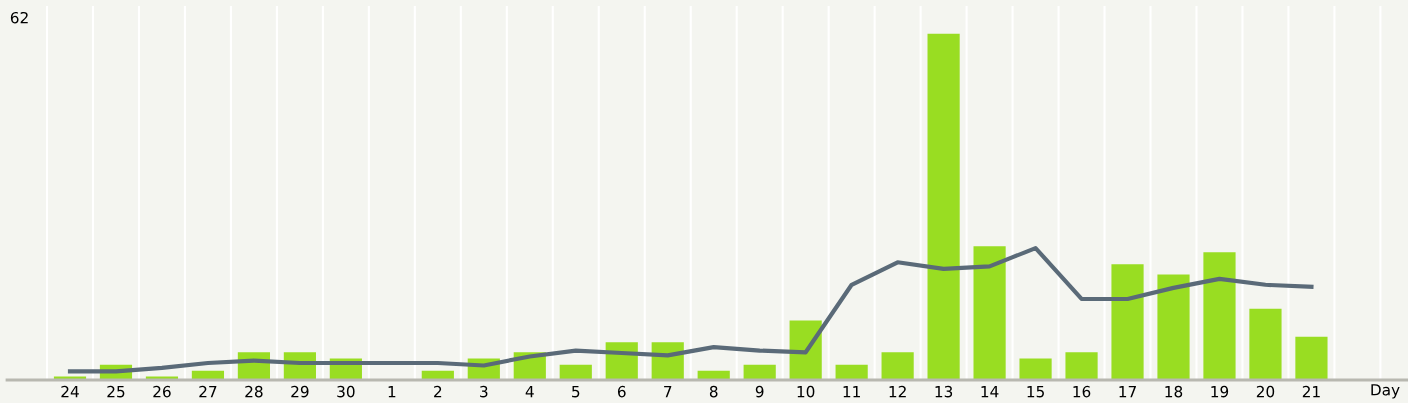 This screenshot has height=403, width=1408. What do you see at coordinates (713, 391) in the screenshot?
I see `x-tick-label: 8` at bounding box center [713, 391].